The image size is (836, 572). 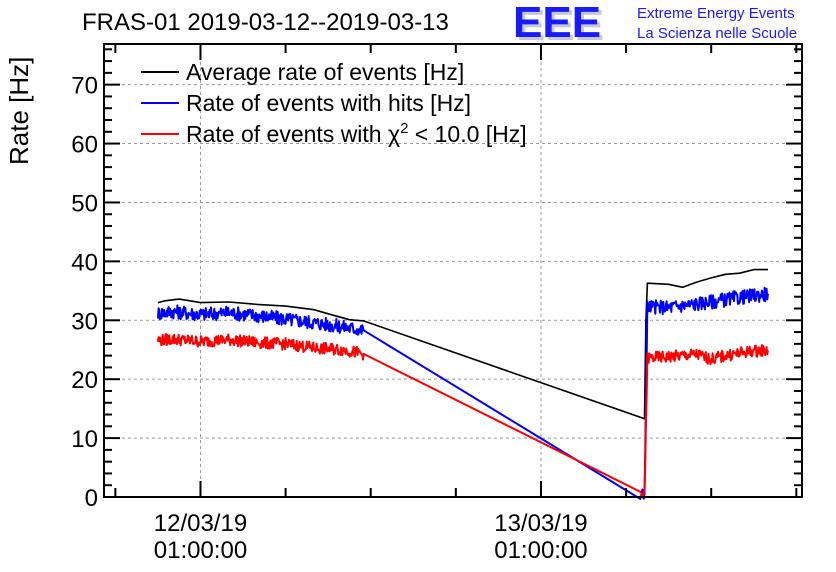 I want to click on y-tick-labels: 0 10 20 30 40 50 60 70, so click(x=84, y=292).